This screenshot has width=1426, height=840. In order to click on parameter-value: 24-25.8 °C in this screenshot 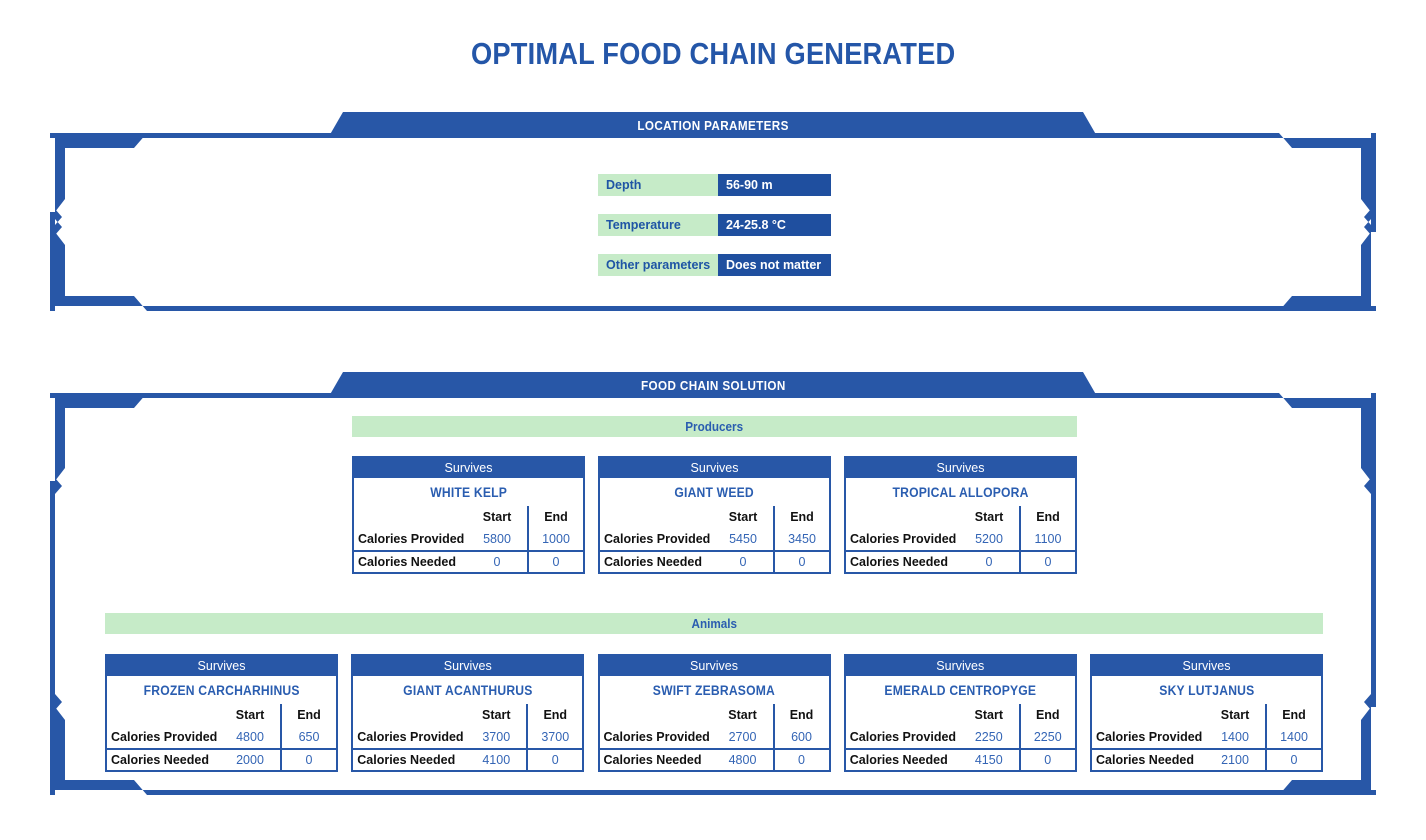, I will do `click(774, 225)`.